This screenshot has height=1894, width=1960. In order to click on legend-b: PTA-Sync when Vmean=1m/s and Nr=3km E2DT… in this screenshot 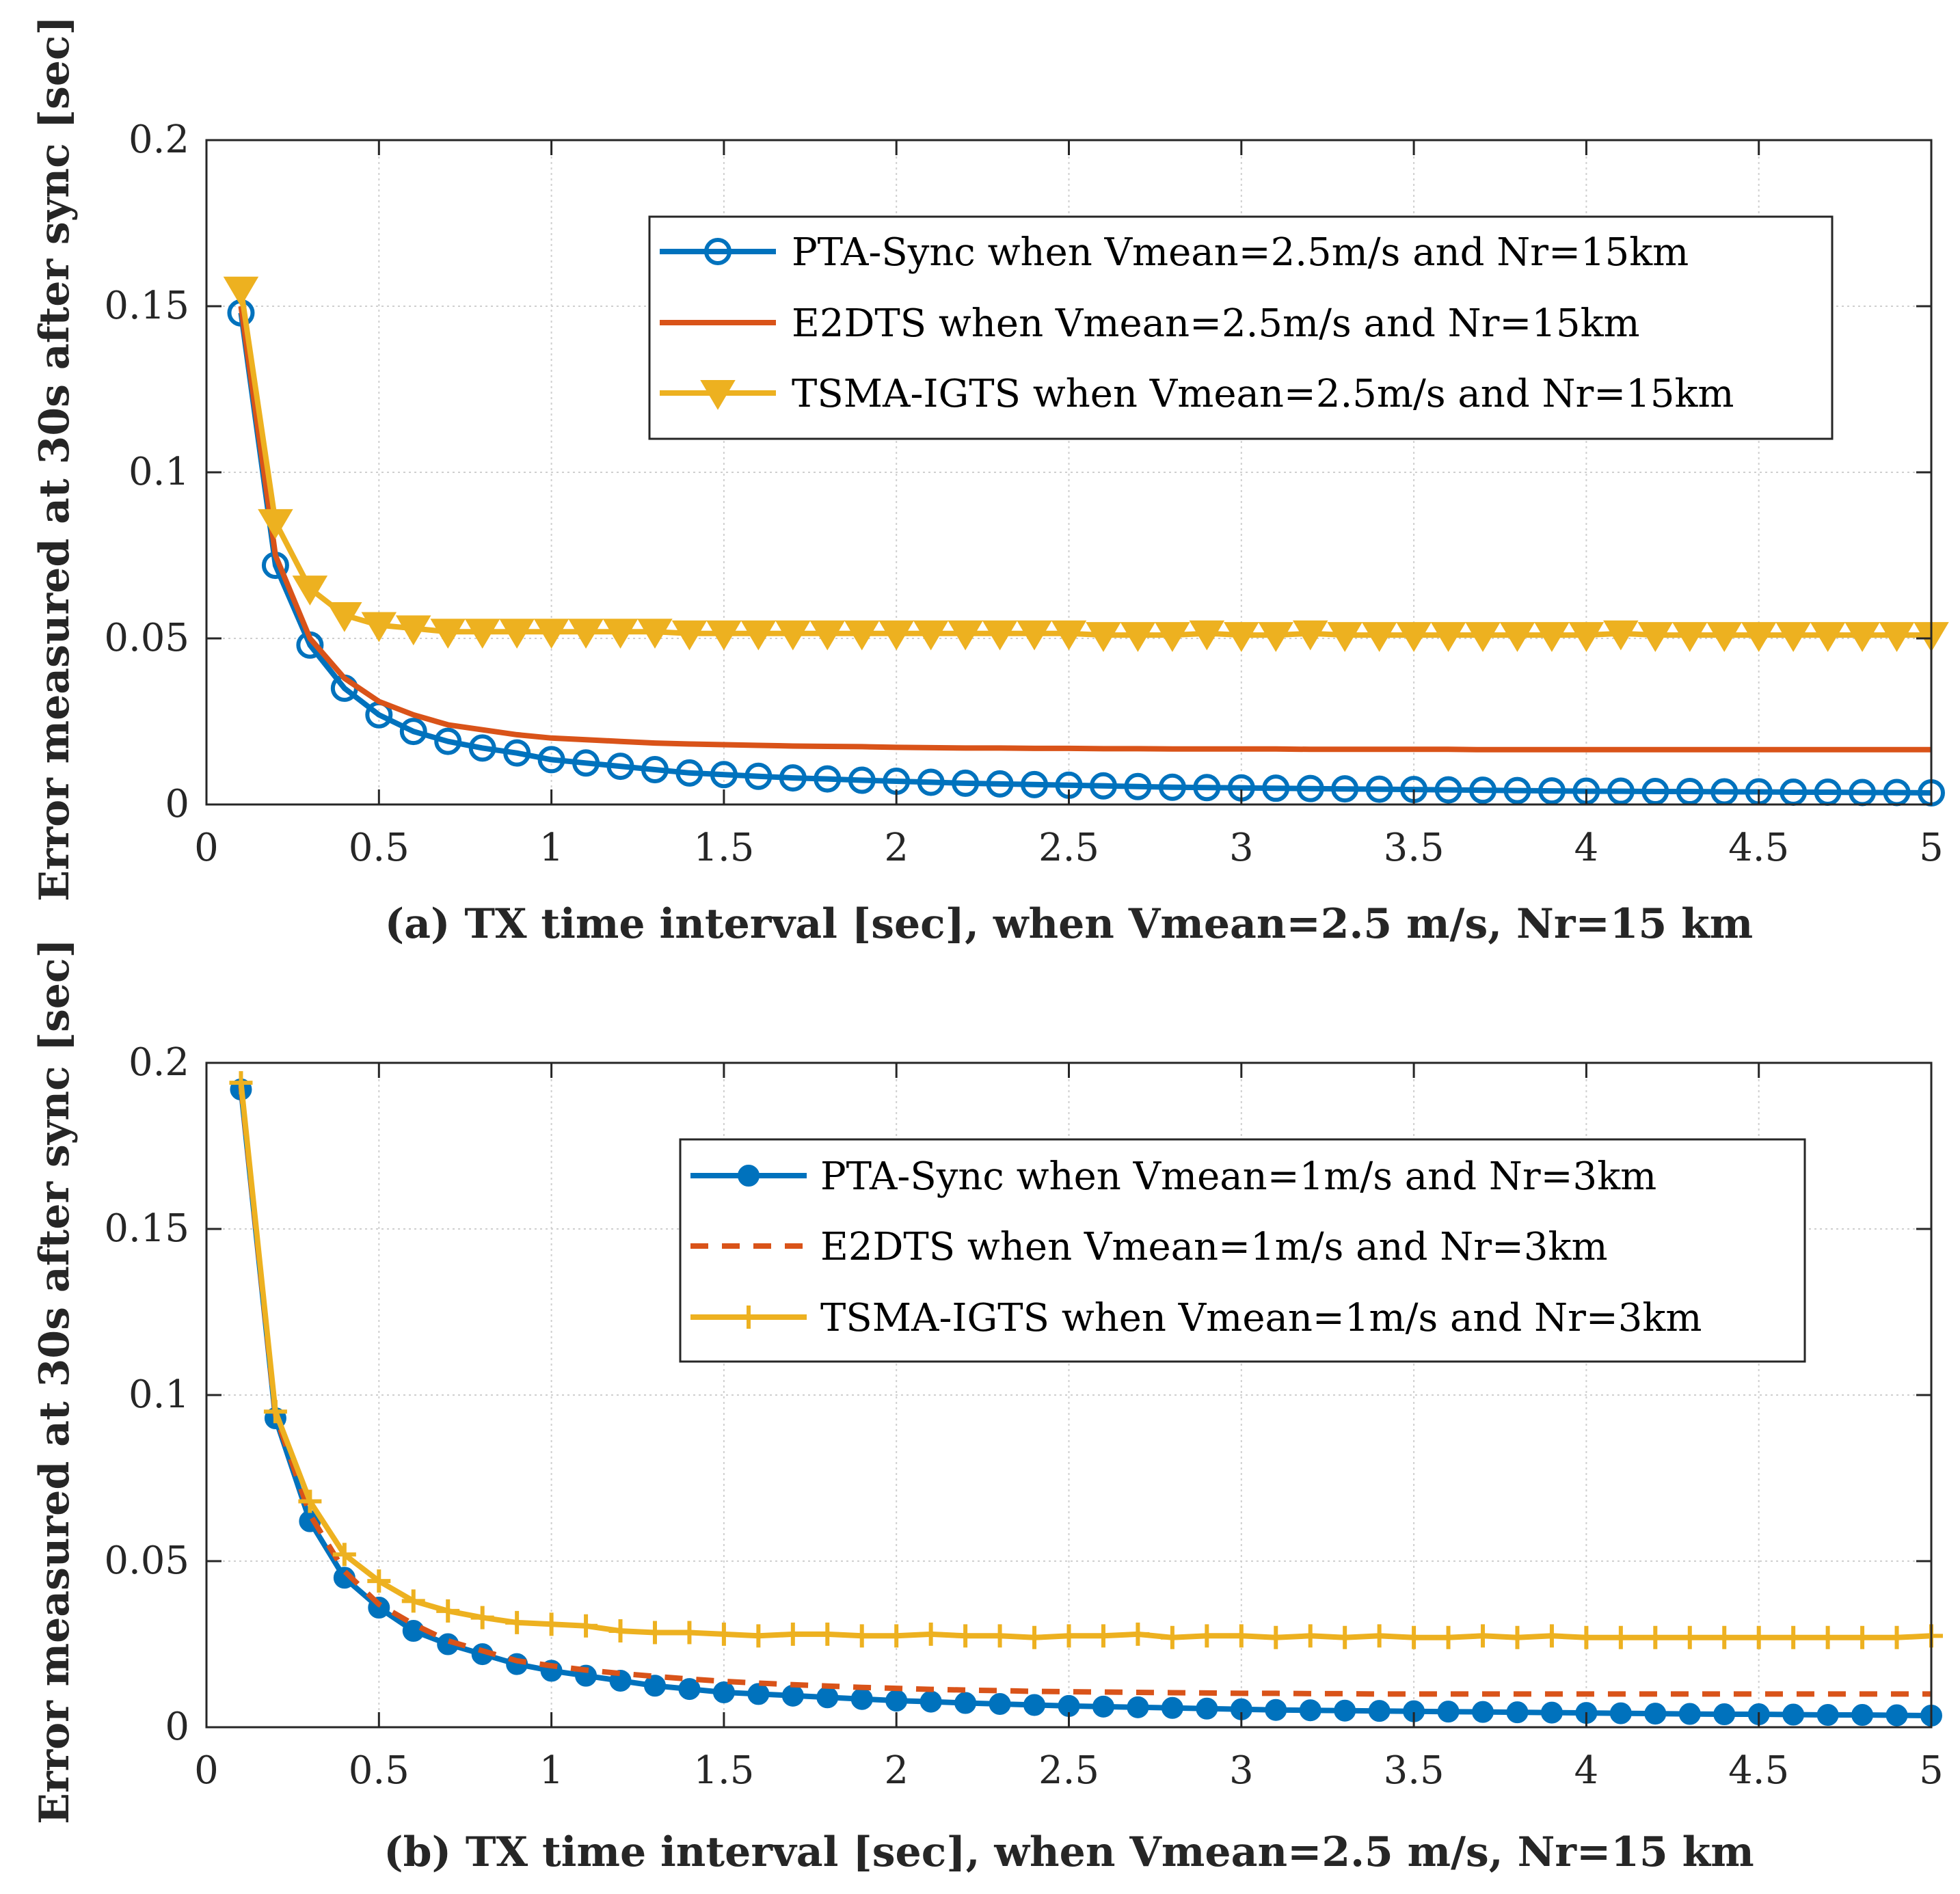, I will do `click(1242, 1250)`.